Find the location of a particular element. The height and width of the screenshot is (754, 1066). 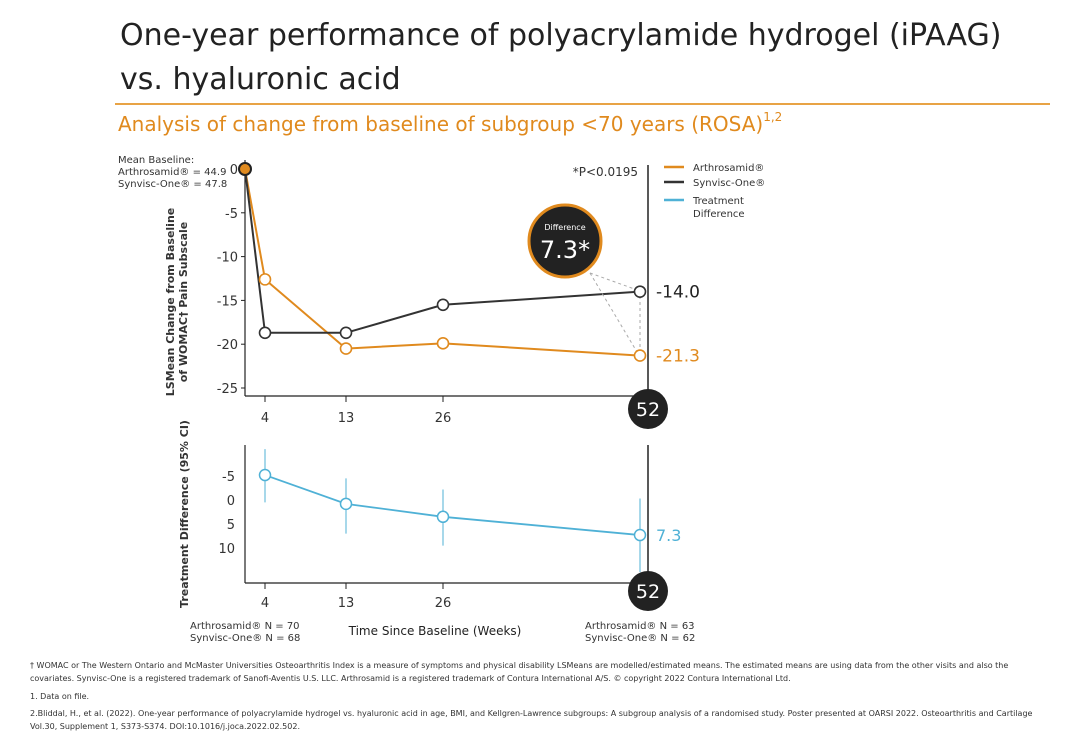

top-y-tick-label: 0 is located at coordinates (234, 170).